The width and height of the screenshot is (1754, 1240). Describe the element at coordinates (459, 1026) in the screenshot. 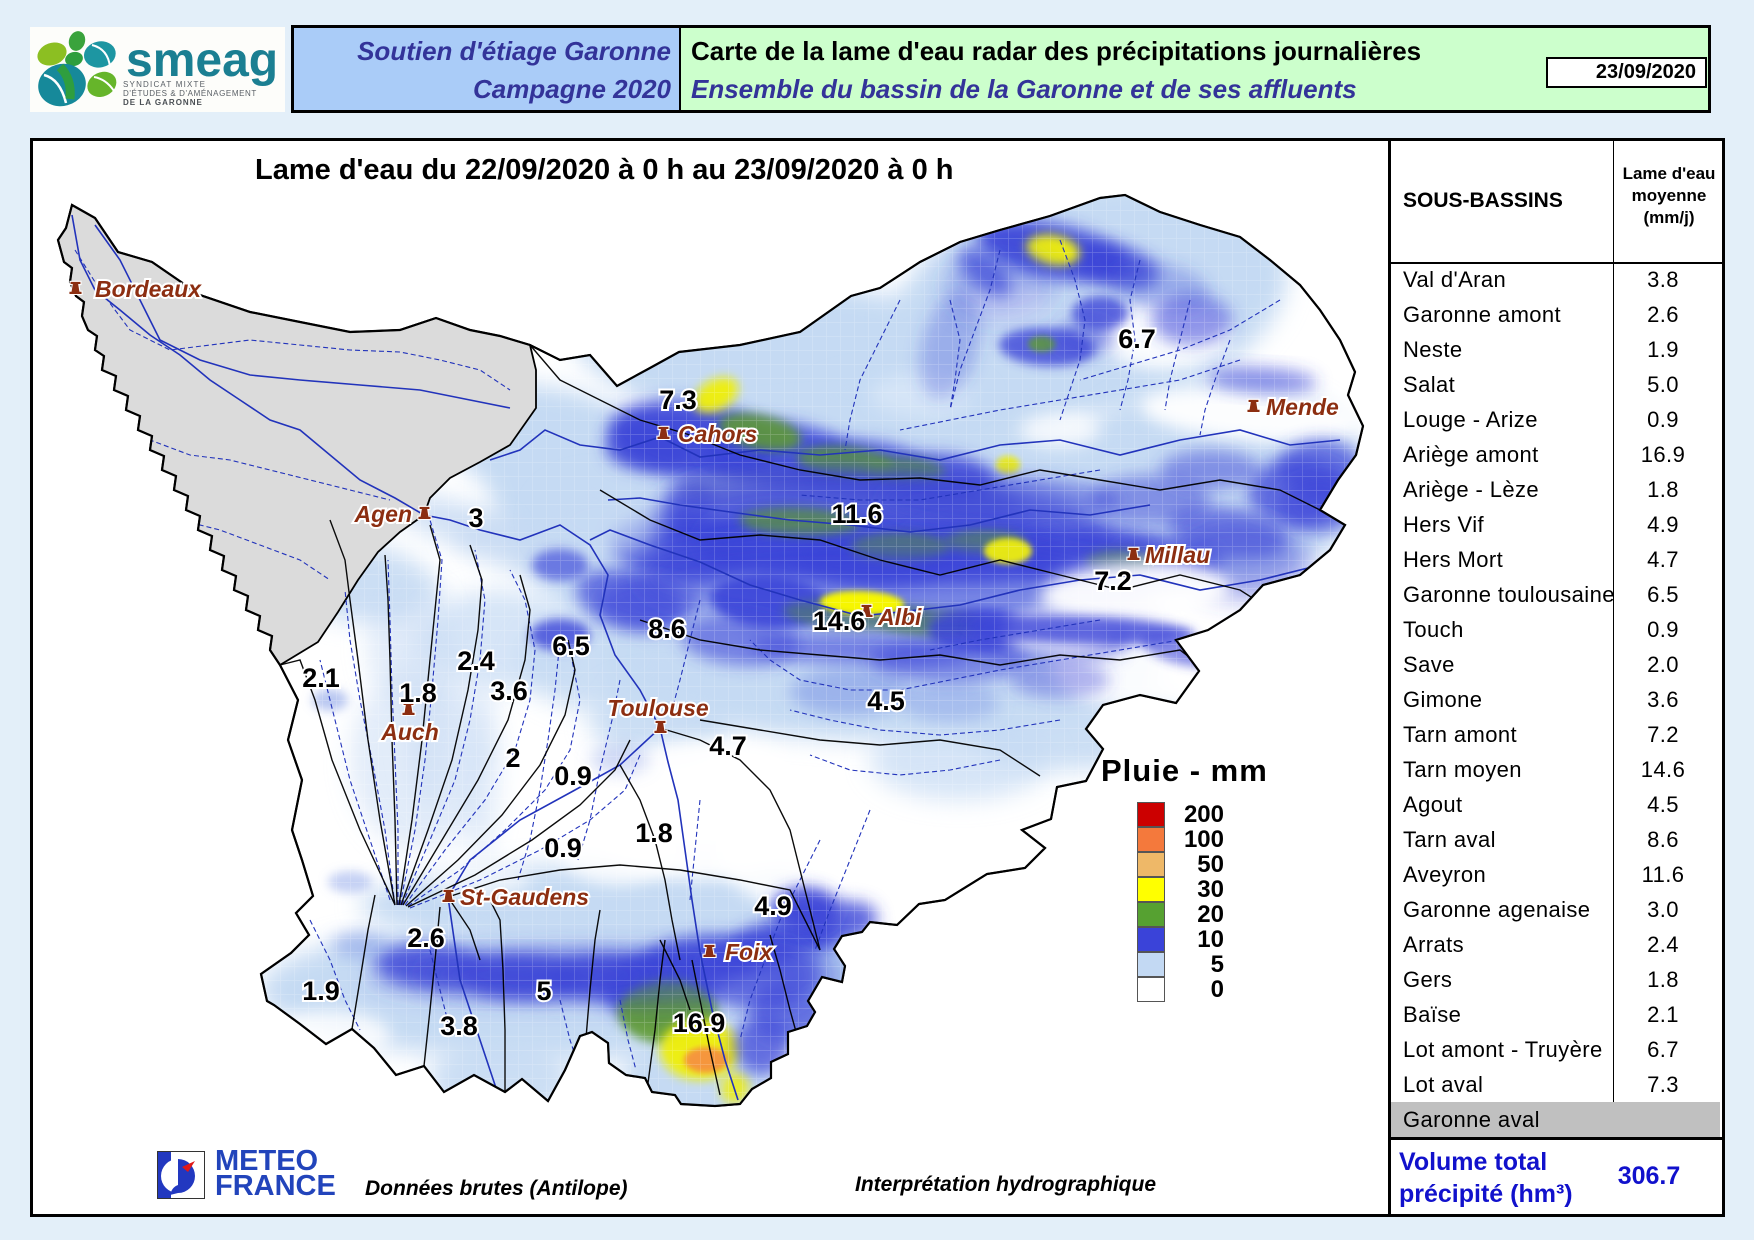

I see `svg-text: 3.8` at that location.